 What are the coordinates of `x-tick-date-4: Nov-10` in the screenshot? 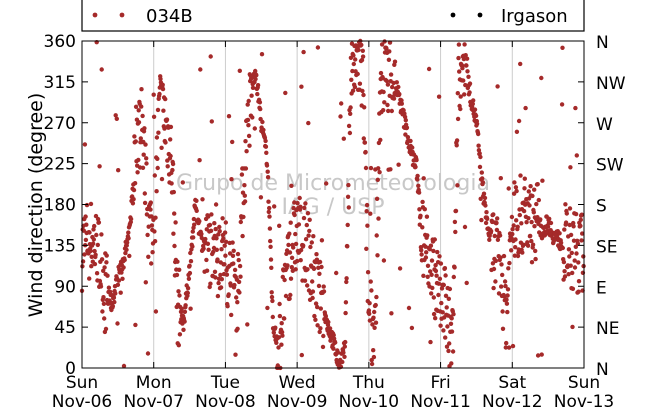 It's located at (369, 400).